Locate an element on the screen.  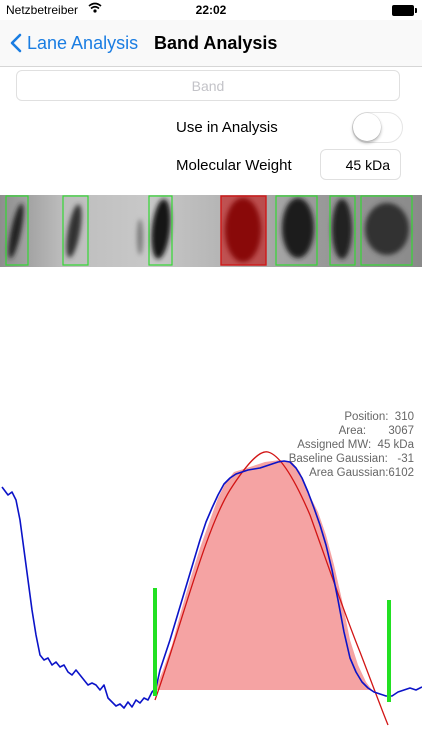
status-time: 22:02 is located at coordinates (211, 10).